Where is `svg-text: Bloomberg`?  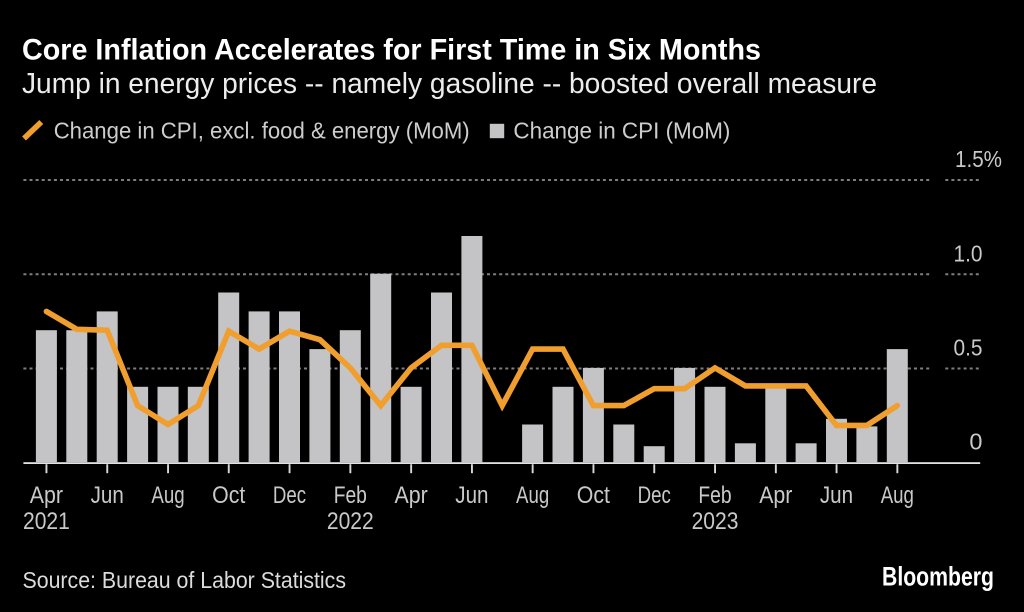
svg-text: Bloomberg is located at coordinates (938, 577).